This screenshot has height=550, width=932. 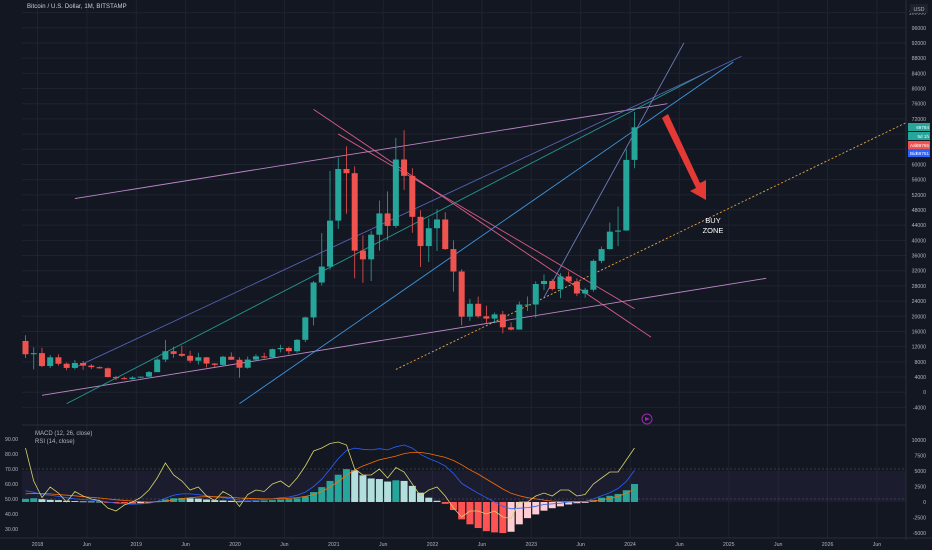 I want to click on currency-badge, so click(x=919, y=8).